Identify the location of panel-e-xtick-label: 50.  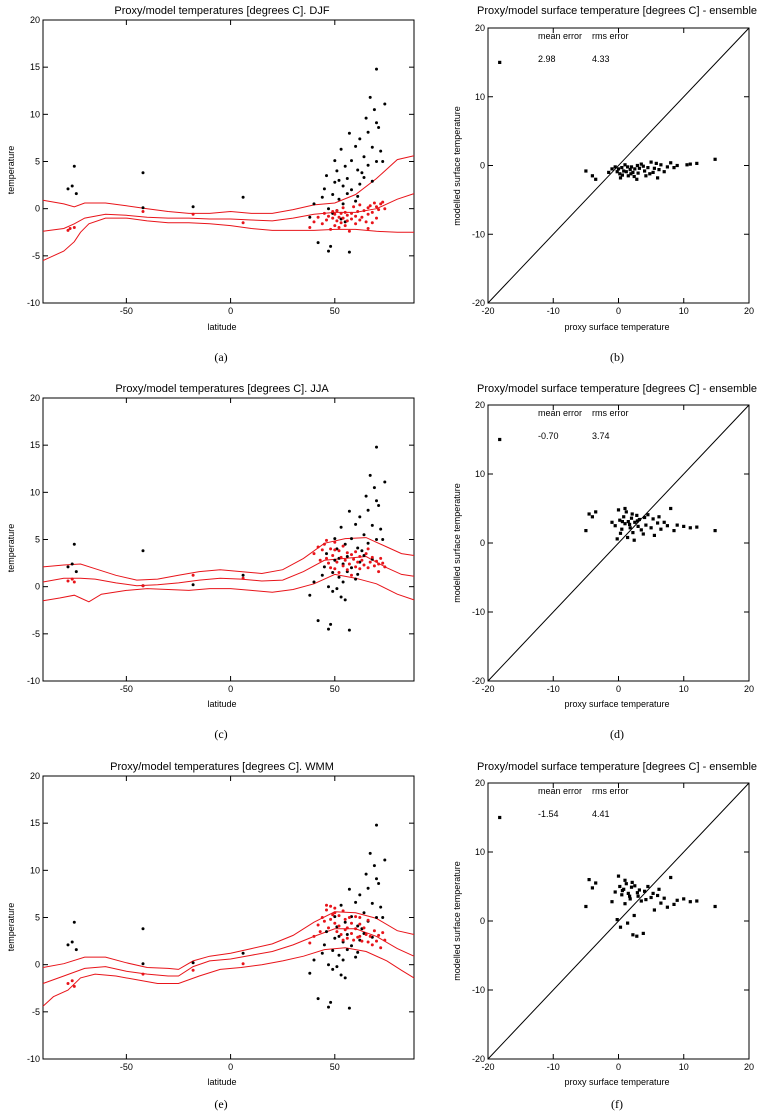
(335, 1067).